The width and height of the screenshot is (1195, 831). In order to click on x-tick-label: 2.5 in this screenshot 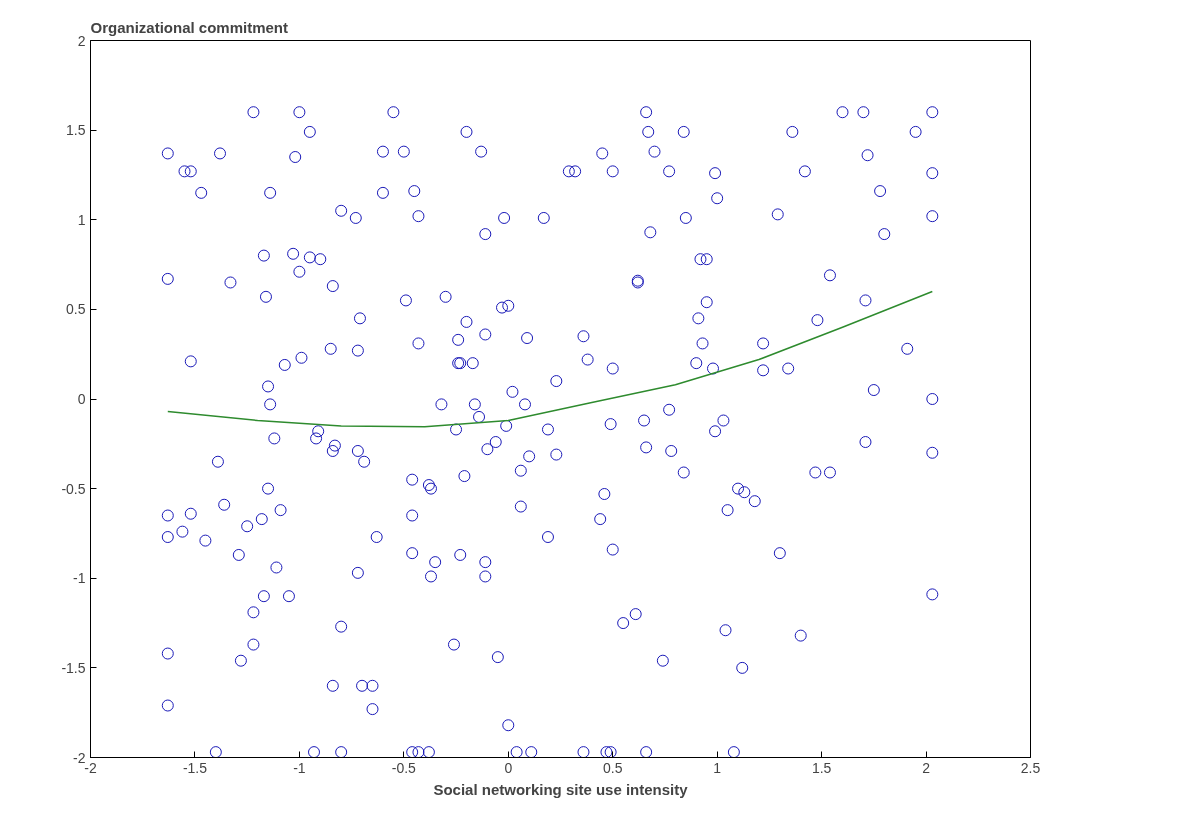, I will do `click(1030, 767)`.